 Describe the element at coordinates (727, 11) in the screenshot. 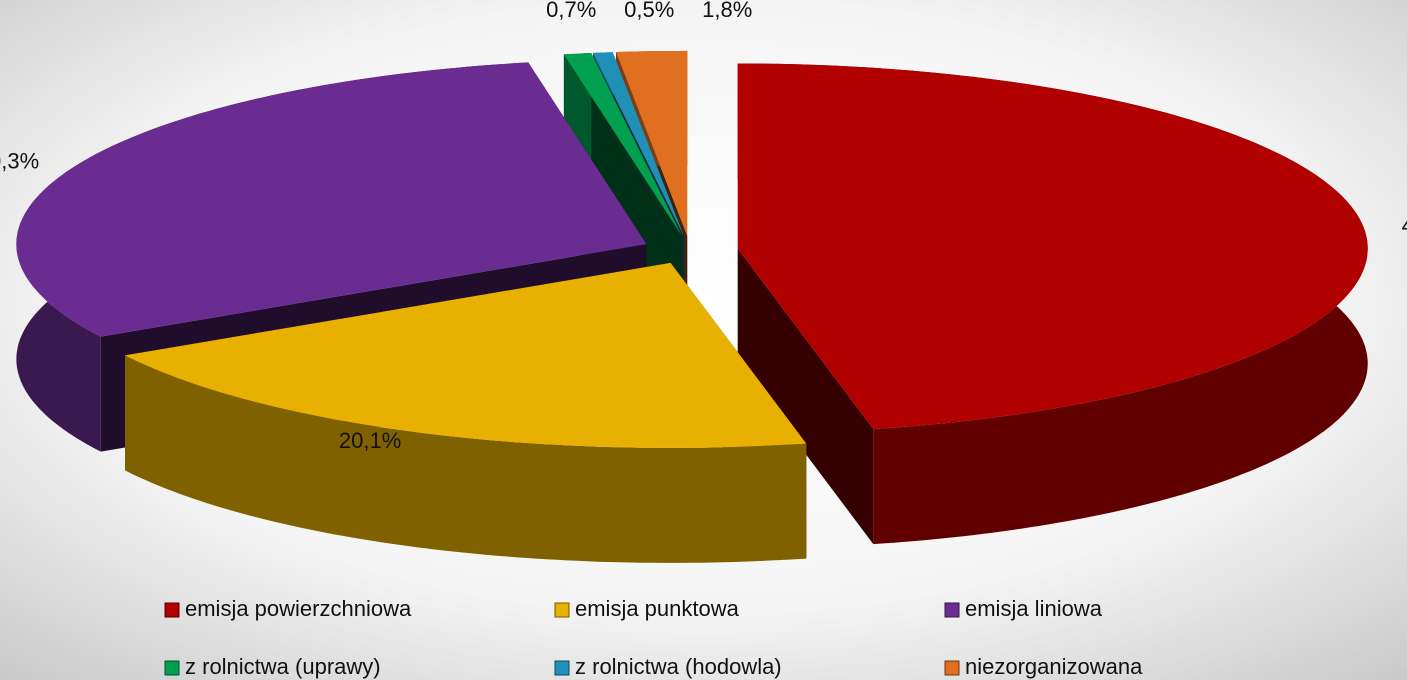

I see `data-label: 1,8%` at that location.